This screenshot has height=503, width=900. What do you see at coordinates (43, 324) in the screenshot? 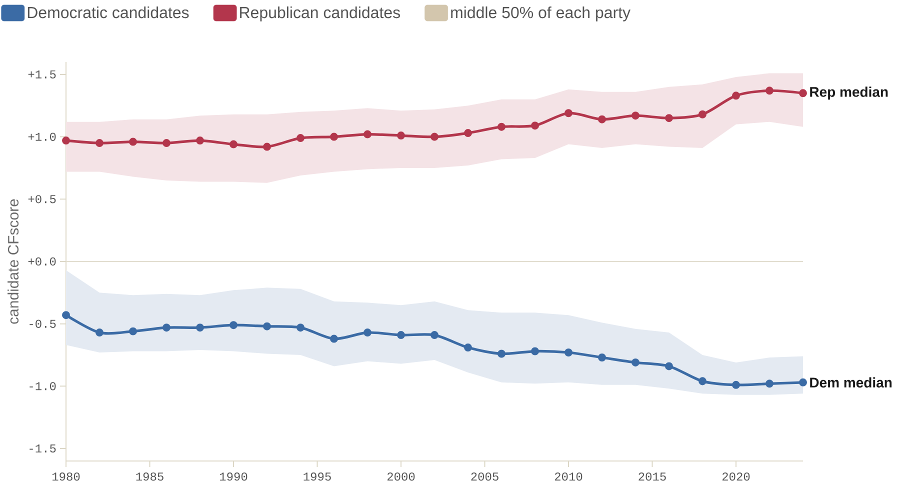
I see `y-tick-label: -0.5` at bounding box center [43, 324].